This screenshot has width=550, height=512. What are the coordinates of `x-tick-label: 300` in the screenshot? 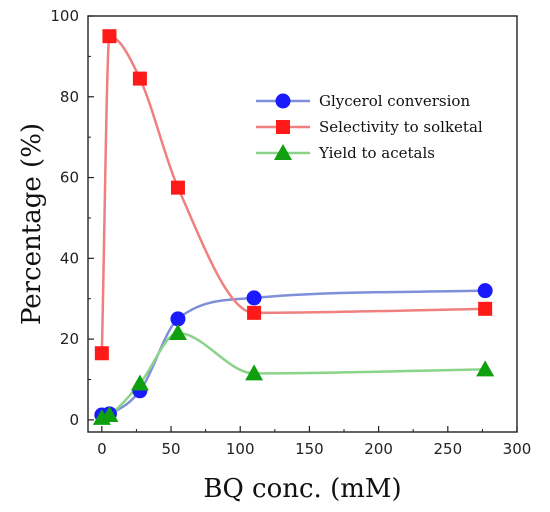 It's located at (517, 449).